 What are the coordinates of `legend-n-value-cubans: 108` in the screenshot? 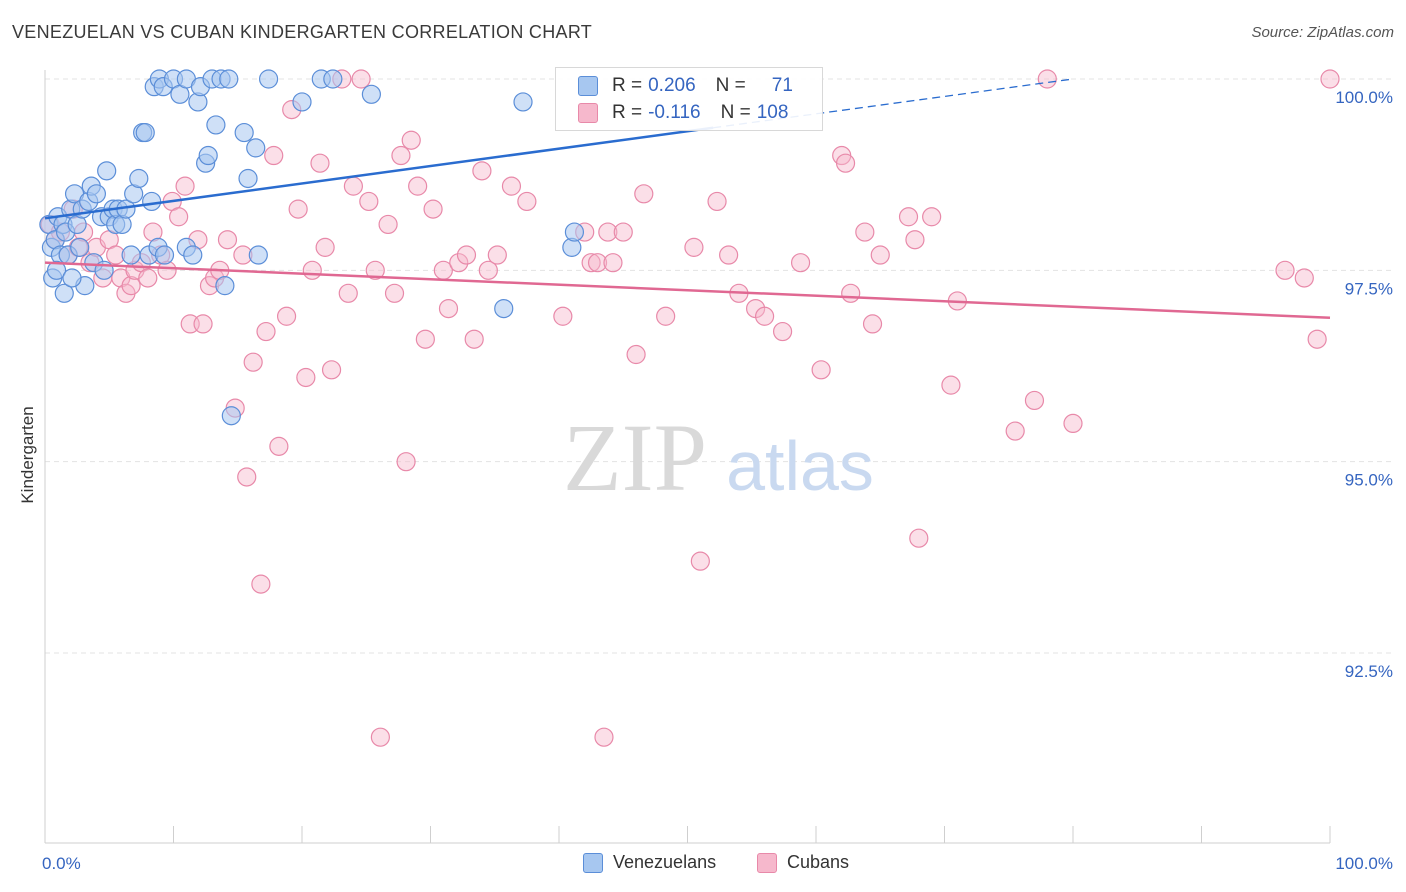 It's located at (772, 112).